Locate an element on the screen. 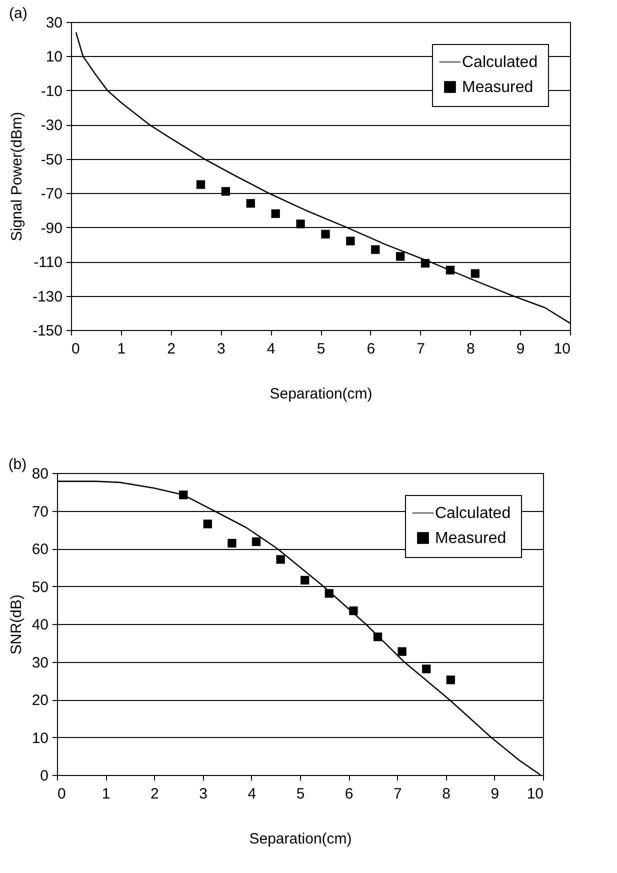 The width and height of the screenshot is (617, 873). y-tick-label: 20 is located at coordinates (40, 700).